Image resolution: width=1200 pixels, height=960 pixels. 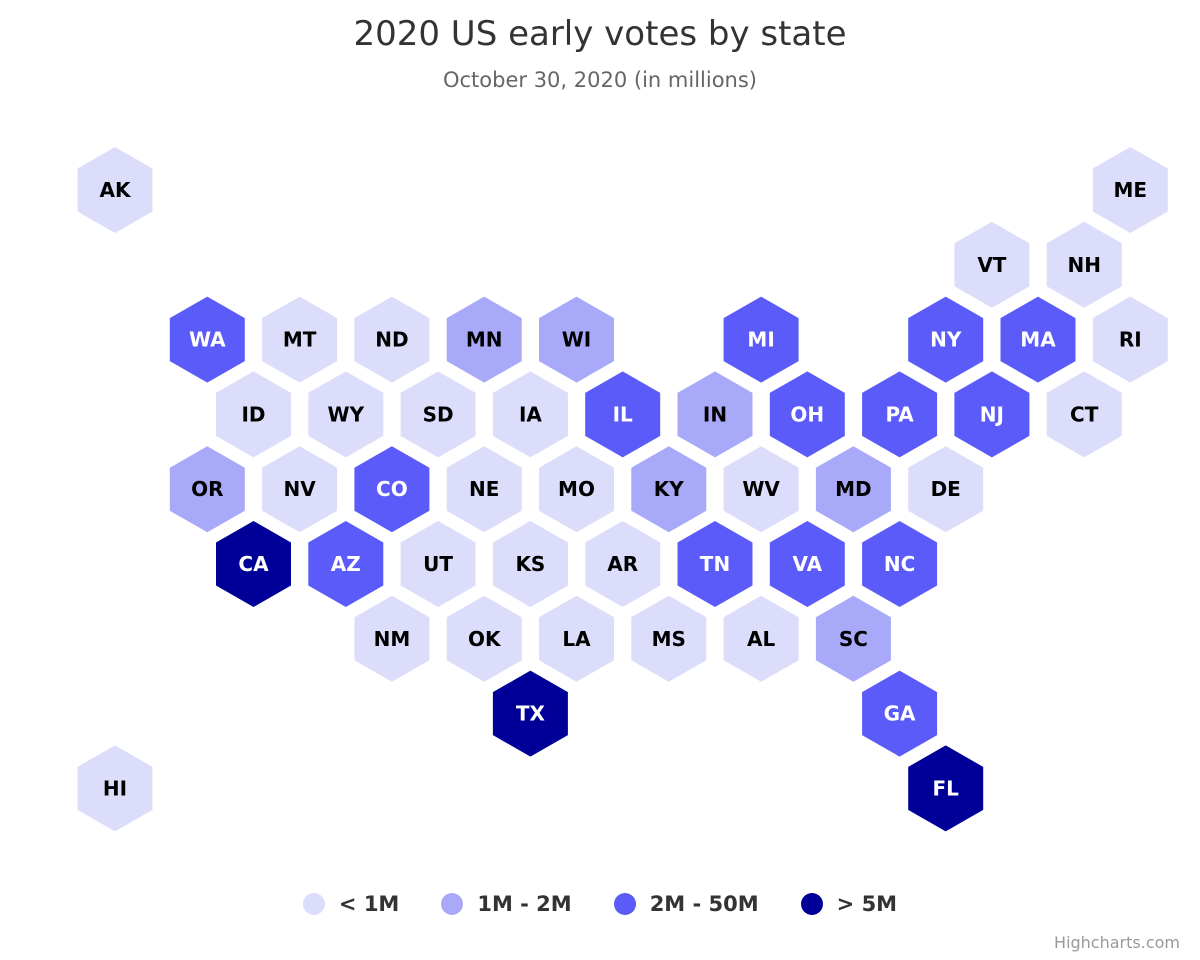 I want to click on state-tile-nj: NJ, so click(x=992, y=414).